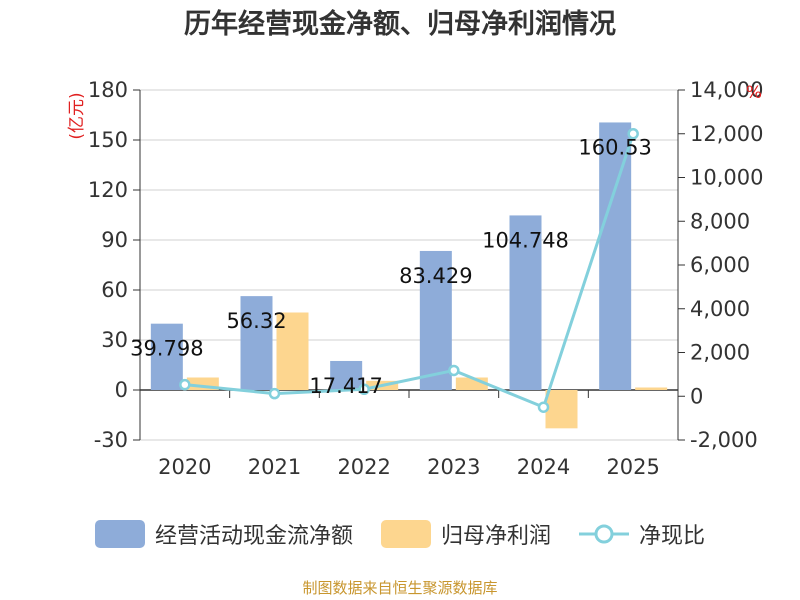  I want to click on legend: 经营活动现金流净额 归母净利润 净现比, so click(400, 534).